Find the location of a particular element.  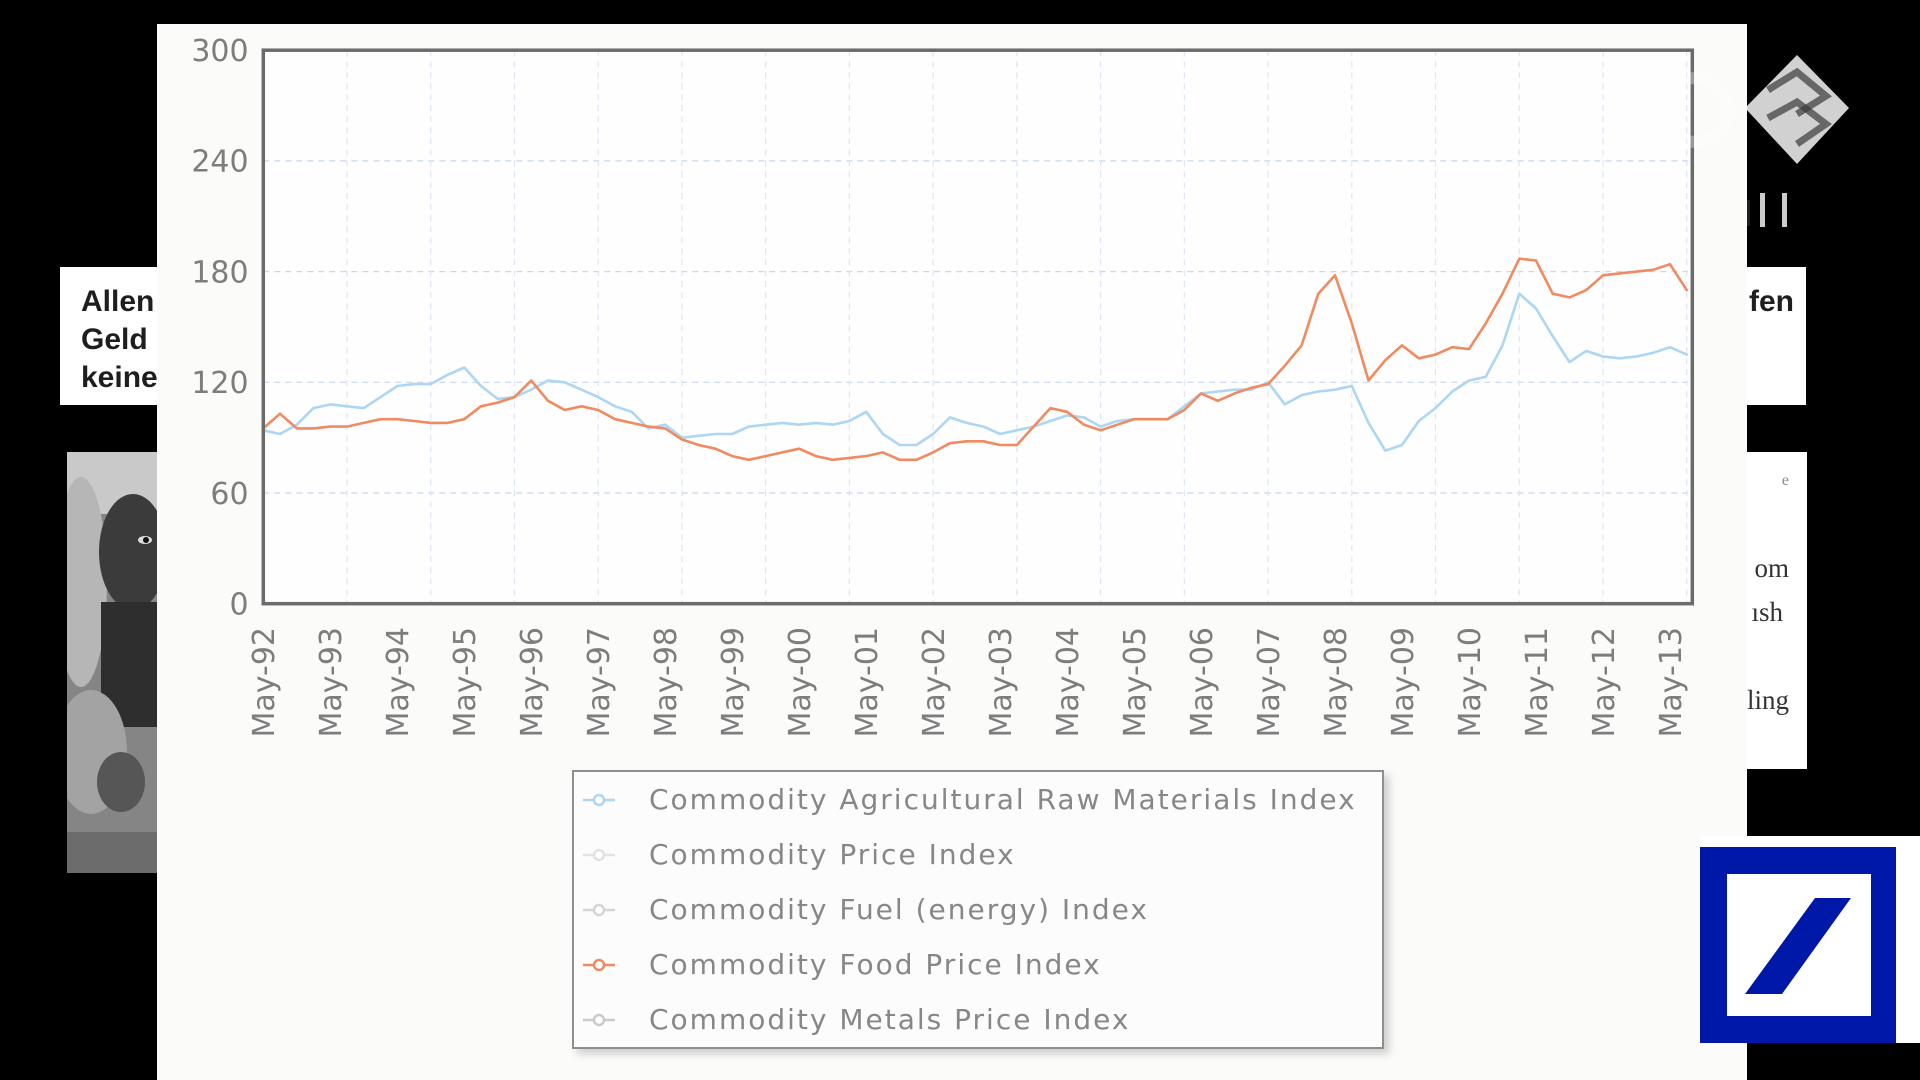

x-tick-label: May-94 is located at coordinates (398, 682).